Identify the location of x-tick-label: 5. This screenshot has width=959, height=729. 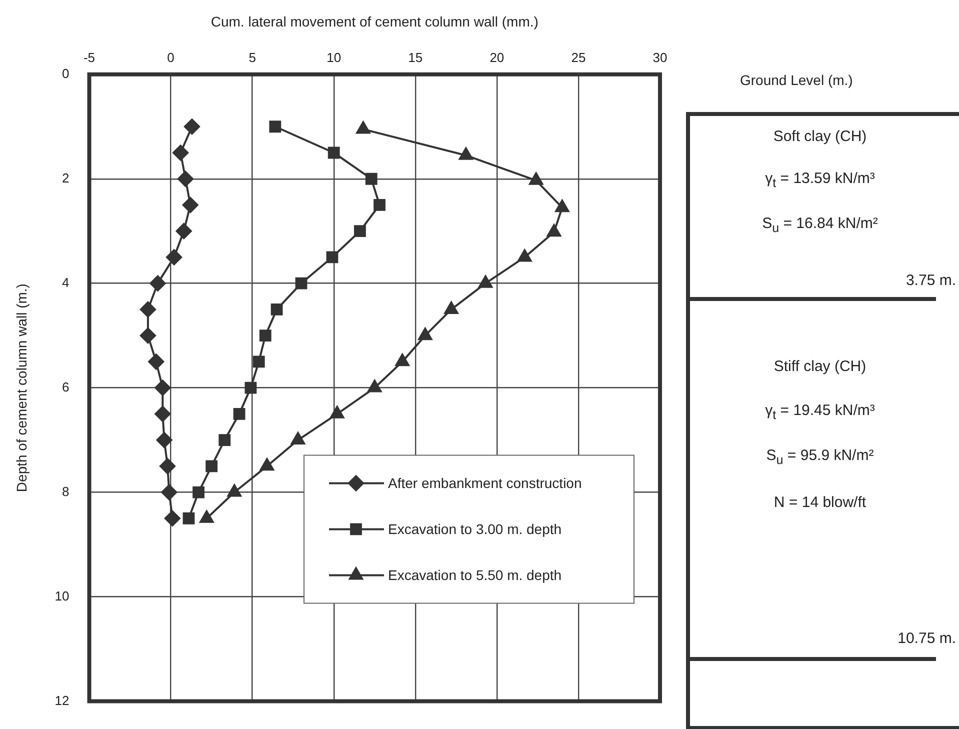
(252, 58).